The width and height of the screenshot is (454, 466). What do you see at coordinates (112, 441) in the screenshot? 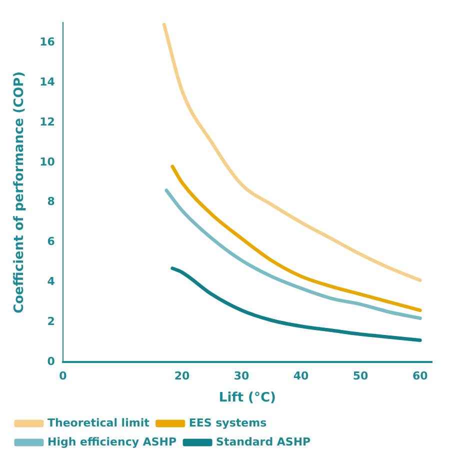
I see `legend-label: High efficiency ASHP` at bounding box center [112, 441].